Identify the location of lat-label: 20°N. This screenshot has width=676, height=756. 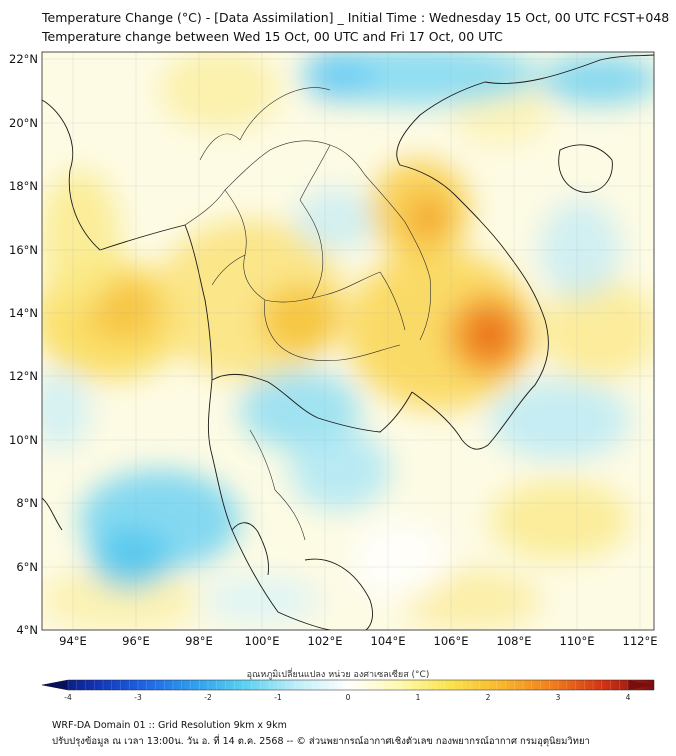
(23, 123).